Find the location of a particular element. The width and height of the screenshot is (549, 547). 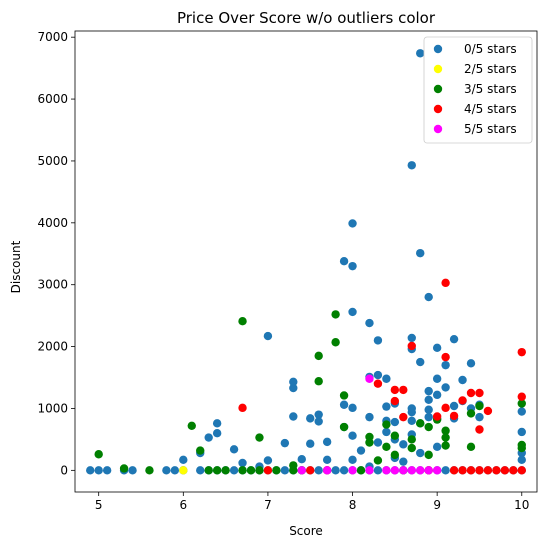

legend-label: 5/5 stars is located at coordinates (490, 129).